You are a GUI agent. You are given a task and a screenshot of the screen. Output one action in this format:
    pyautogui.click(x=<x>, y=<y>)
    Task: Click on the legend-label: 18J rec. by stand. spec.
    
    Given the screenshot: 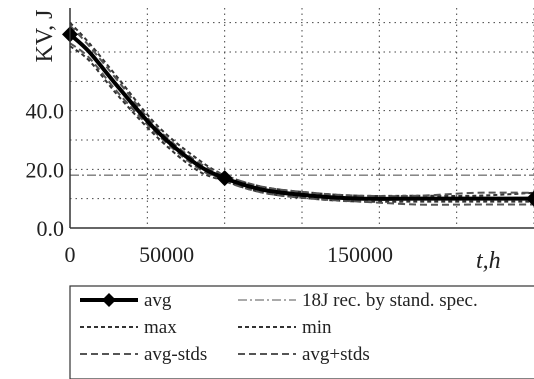 What is the action you would take?
    pyautogui.click(x=390, y=300)
    